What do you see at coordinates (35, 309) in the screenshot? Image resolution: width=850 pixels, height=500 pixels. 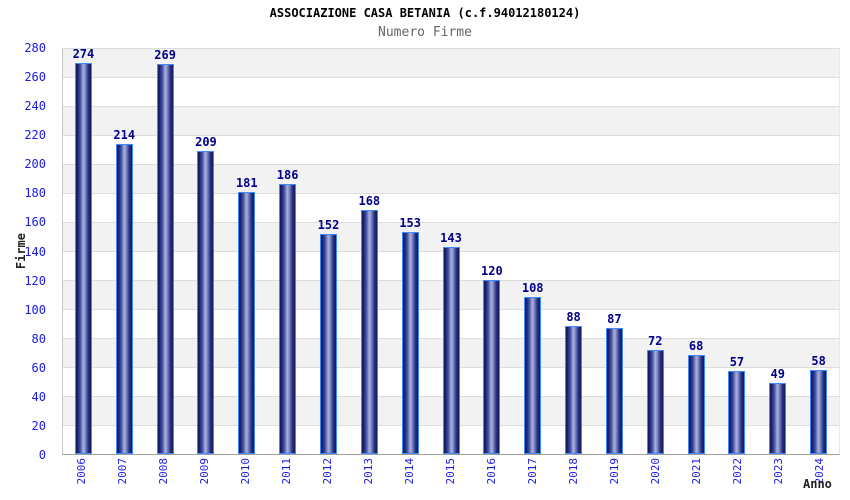 I see `y-tick-label: 100` at bounding box center [35, 309].